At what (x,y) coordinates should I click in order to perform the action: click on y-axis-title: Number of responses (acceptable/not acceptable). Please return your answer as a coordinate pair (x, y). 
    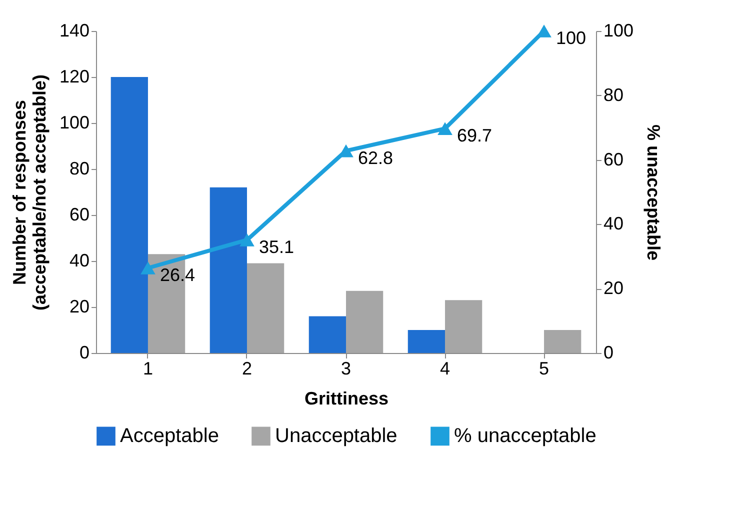
    Looking at the image, I should click on (29, 192).